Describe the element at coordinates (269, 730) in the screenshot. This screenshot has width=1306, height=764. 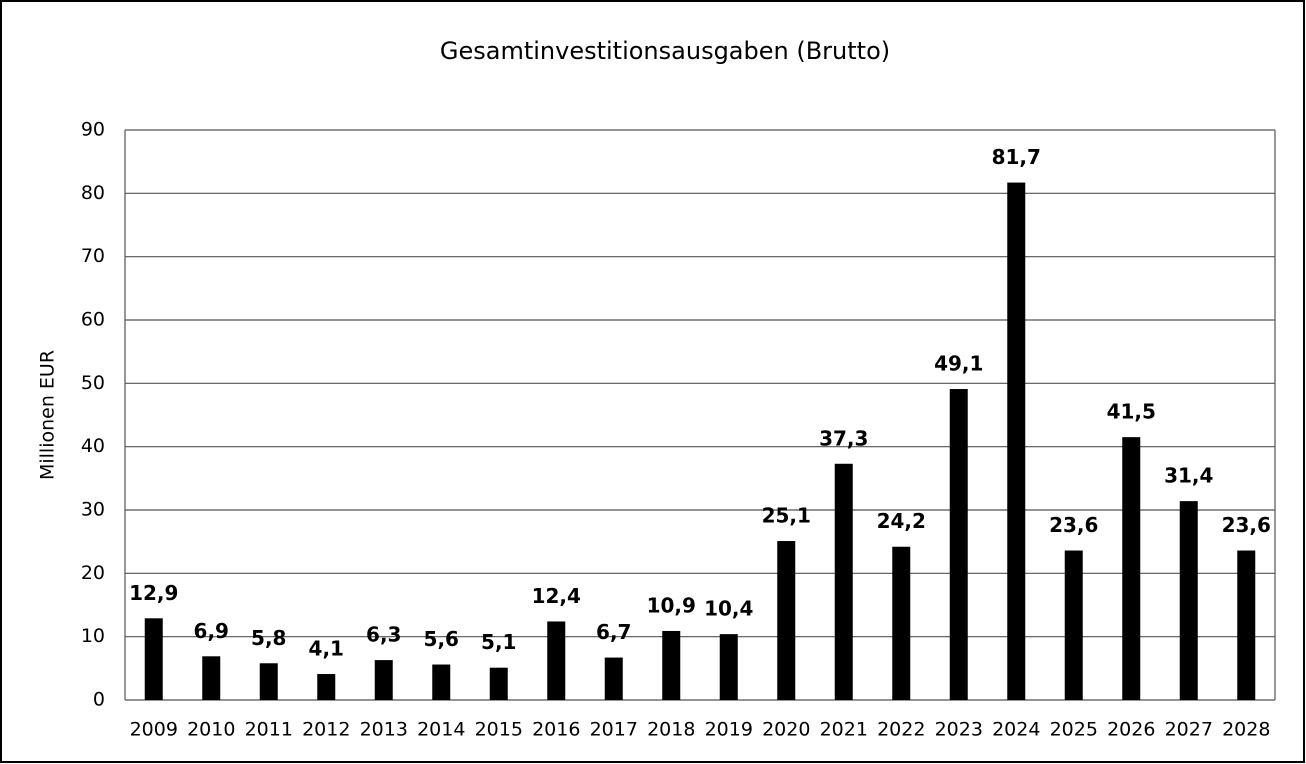
I see `x-tick-label: 2011` at that location.